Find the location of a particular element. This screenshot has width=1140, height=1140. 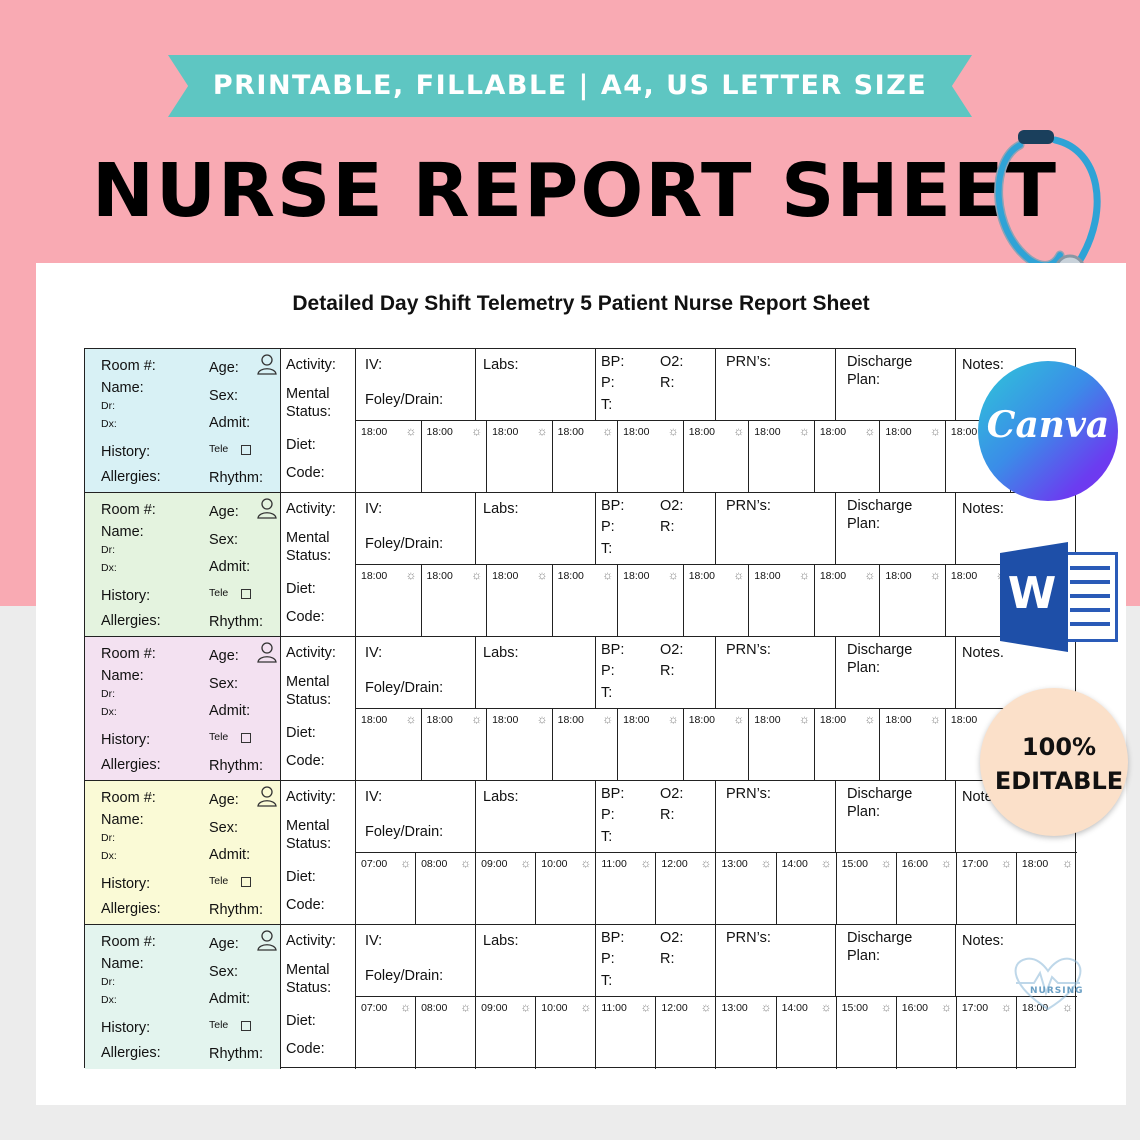

activity-column: Activity: Mental Status: Diet: Code: is located at coordinates (318, 420).